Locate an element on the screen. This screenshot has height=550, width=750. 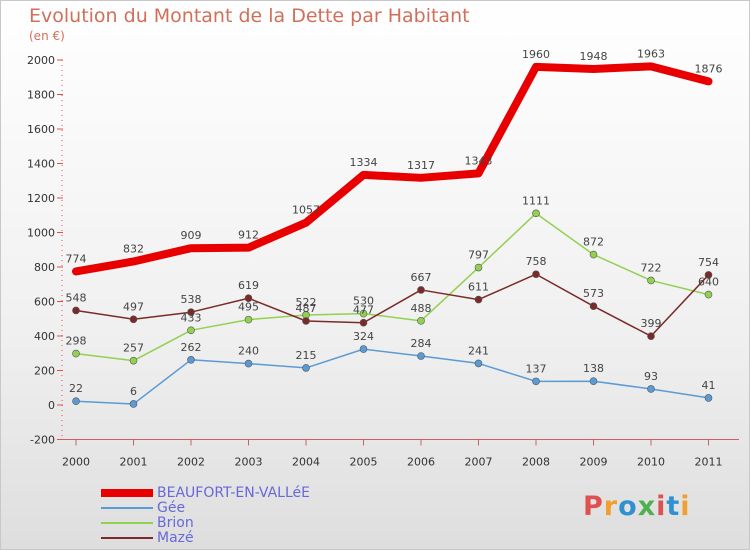
y-tick-label: 2000 is located at coordinates (41, 60).